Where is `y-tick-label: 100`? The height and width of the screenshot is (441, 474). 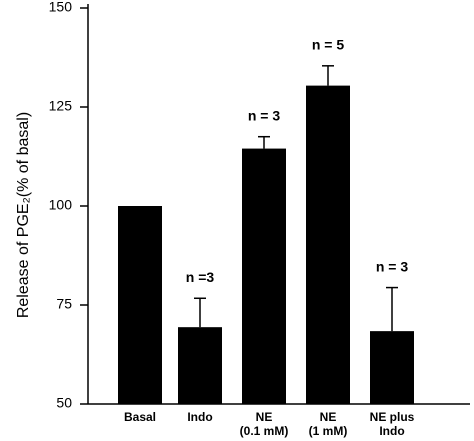
y-tick-label: 100 is located at coordinates (61, 205).